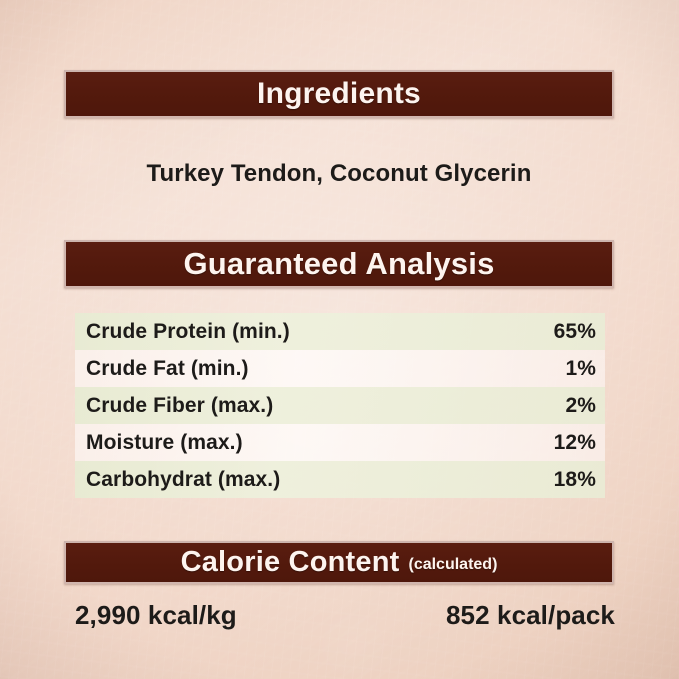 Image resolution: width=679 pixels, height=679 pixels. I want to click on nutrient-value: 2%, so click(580, 405).